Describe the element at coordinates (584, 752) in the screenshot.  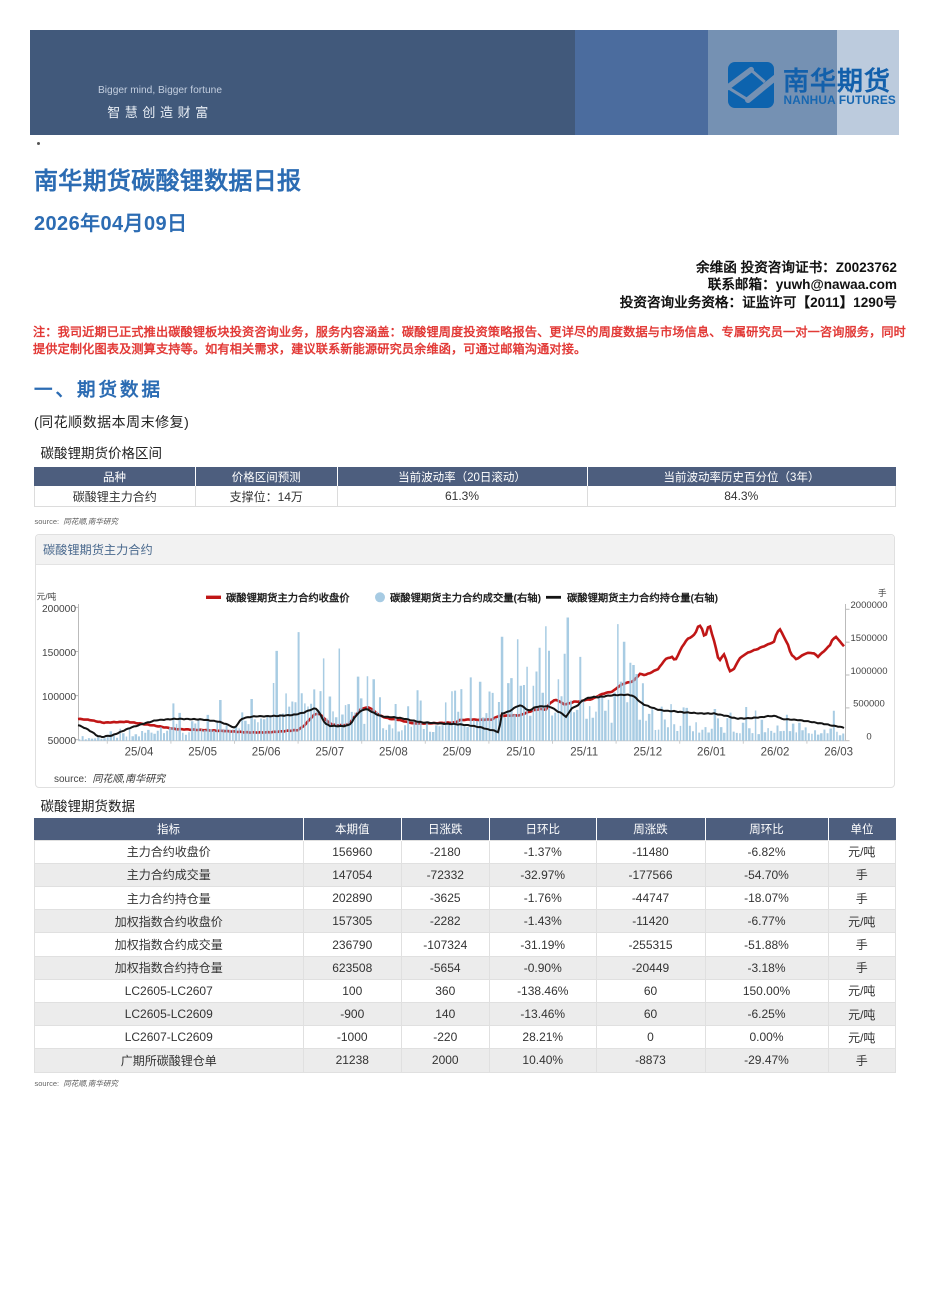
I see `svg-text: 25/11` at that location.